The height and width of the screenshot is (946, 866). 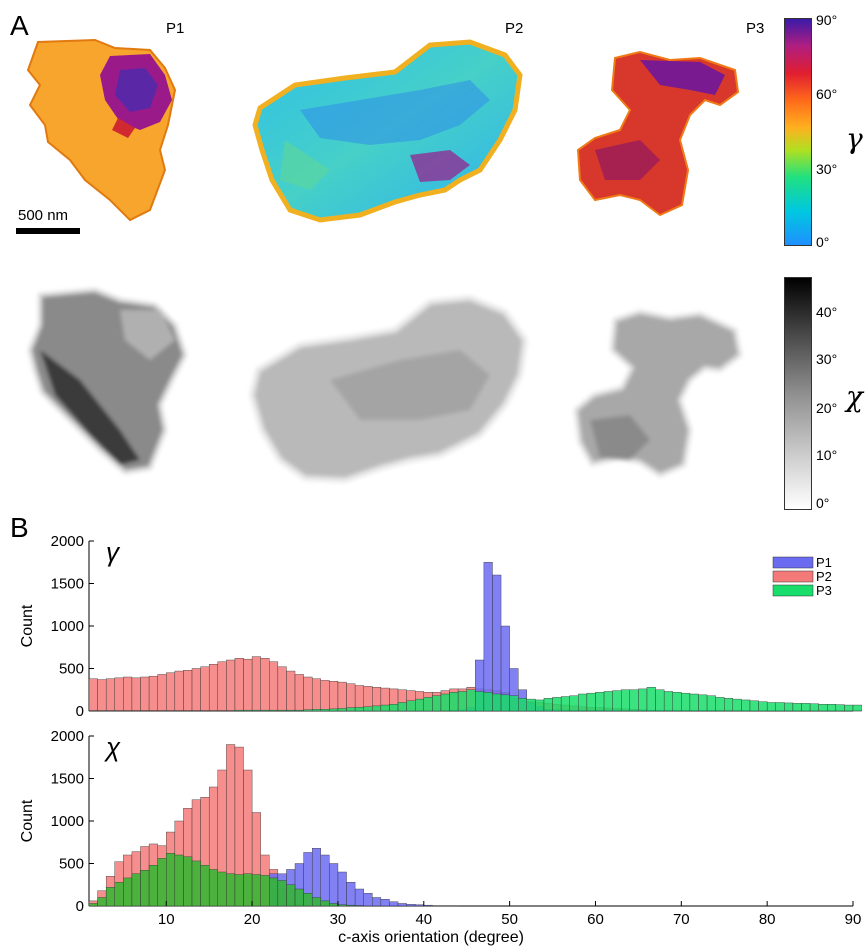 I want to click on gamma-symbol: γ, so click(x=854, y=138).